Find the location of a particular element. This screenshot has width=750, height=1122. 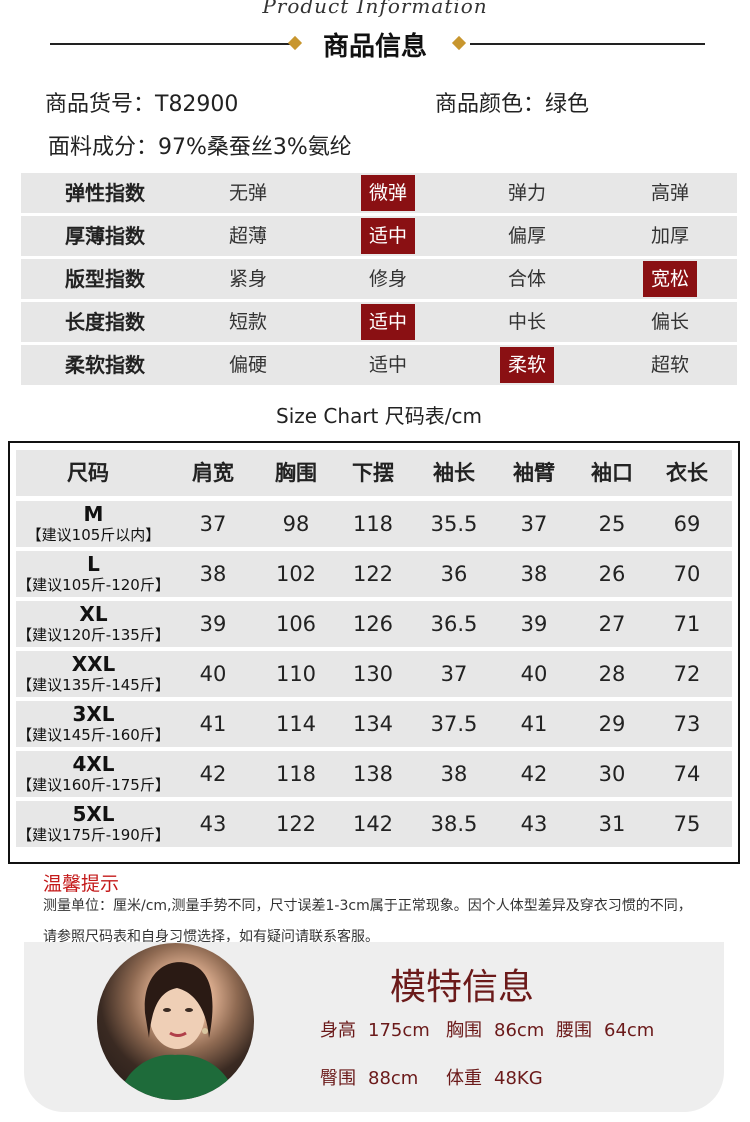

index-option: 适中 is located at coordinates (387, 365).